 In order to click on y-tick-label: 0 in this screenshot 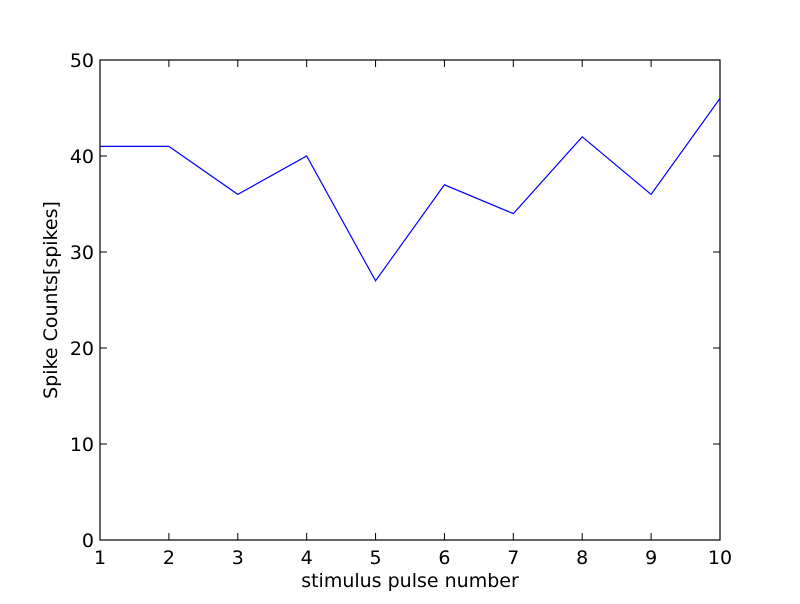, I will do `click(88, 541)`.